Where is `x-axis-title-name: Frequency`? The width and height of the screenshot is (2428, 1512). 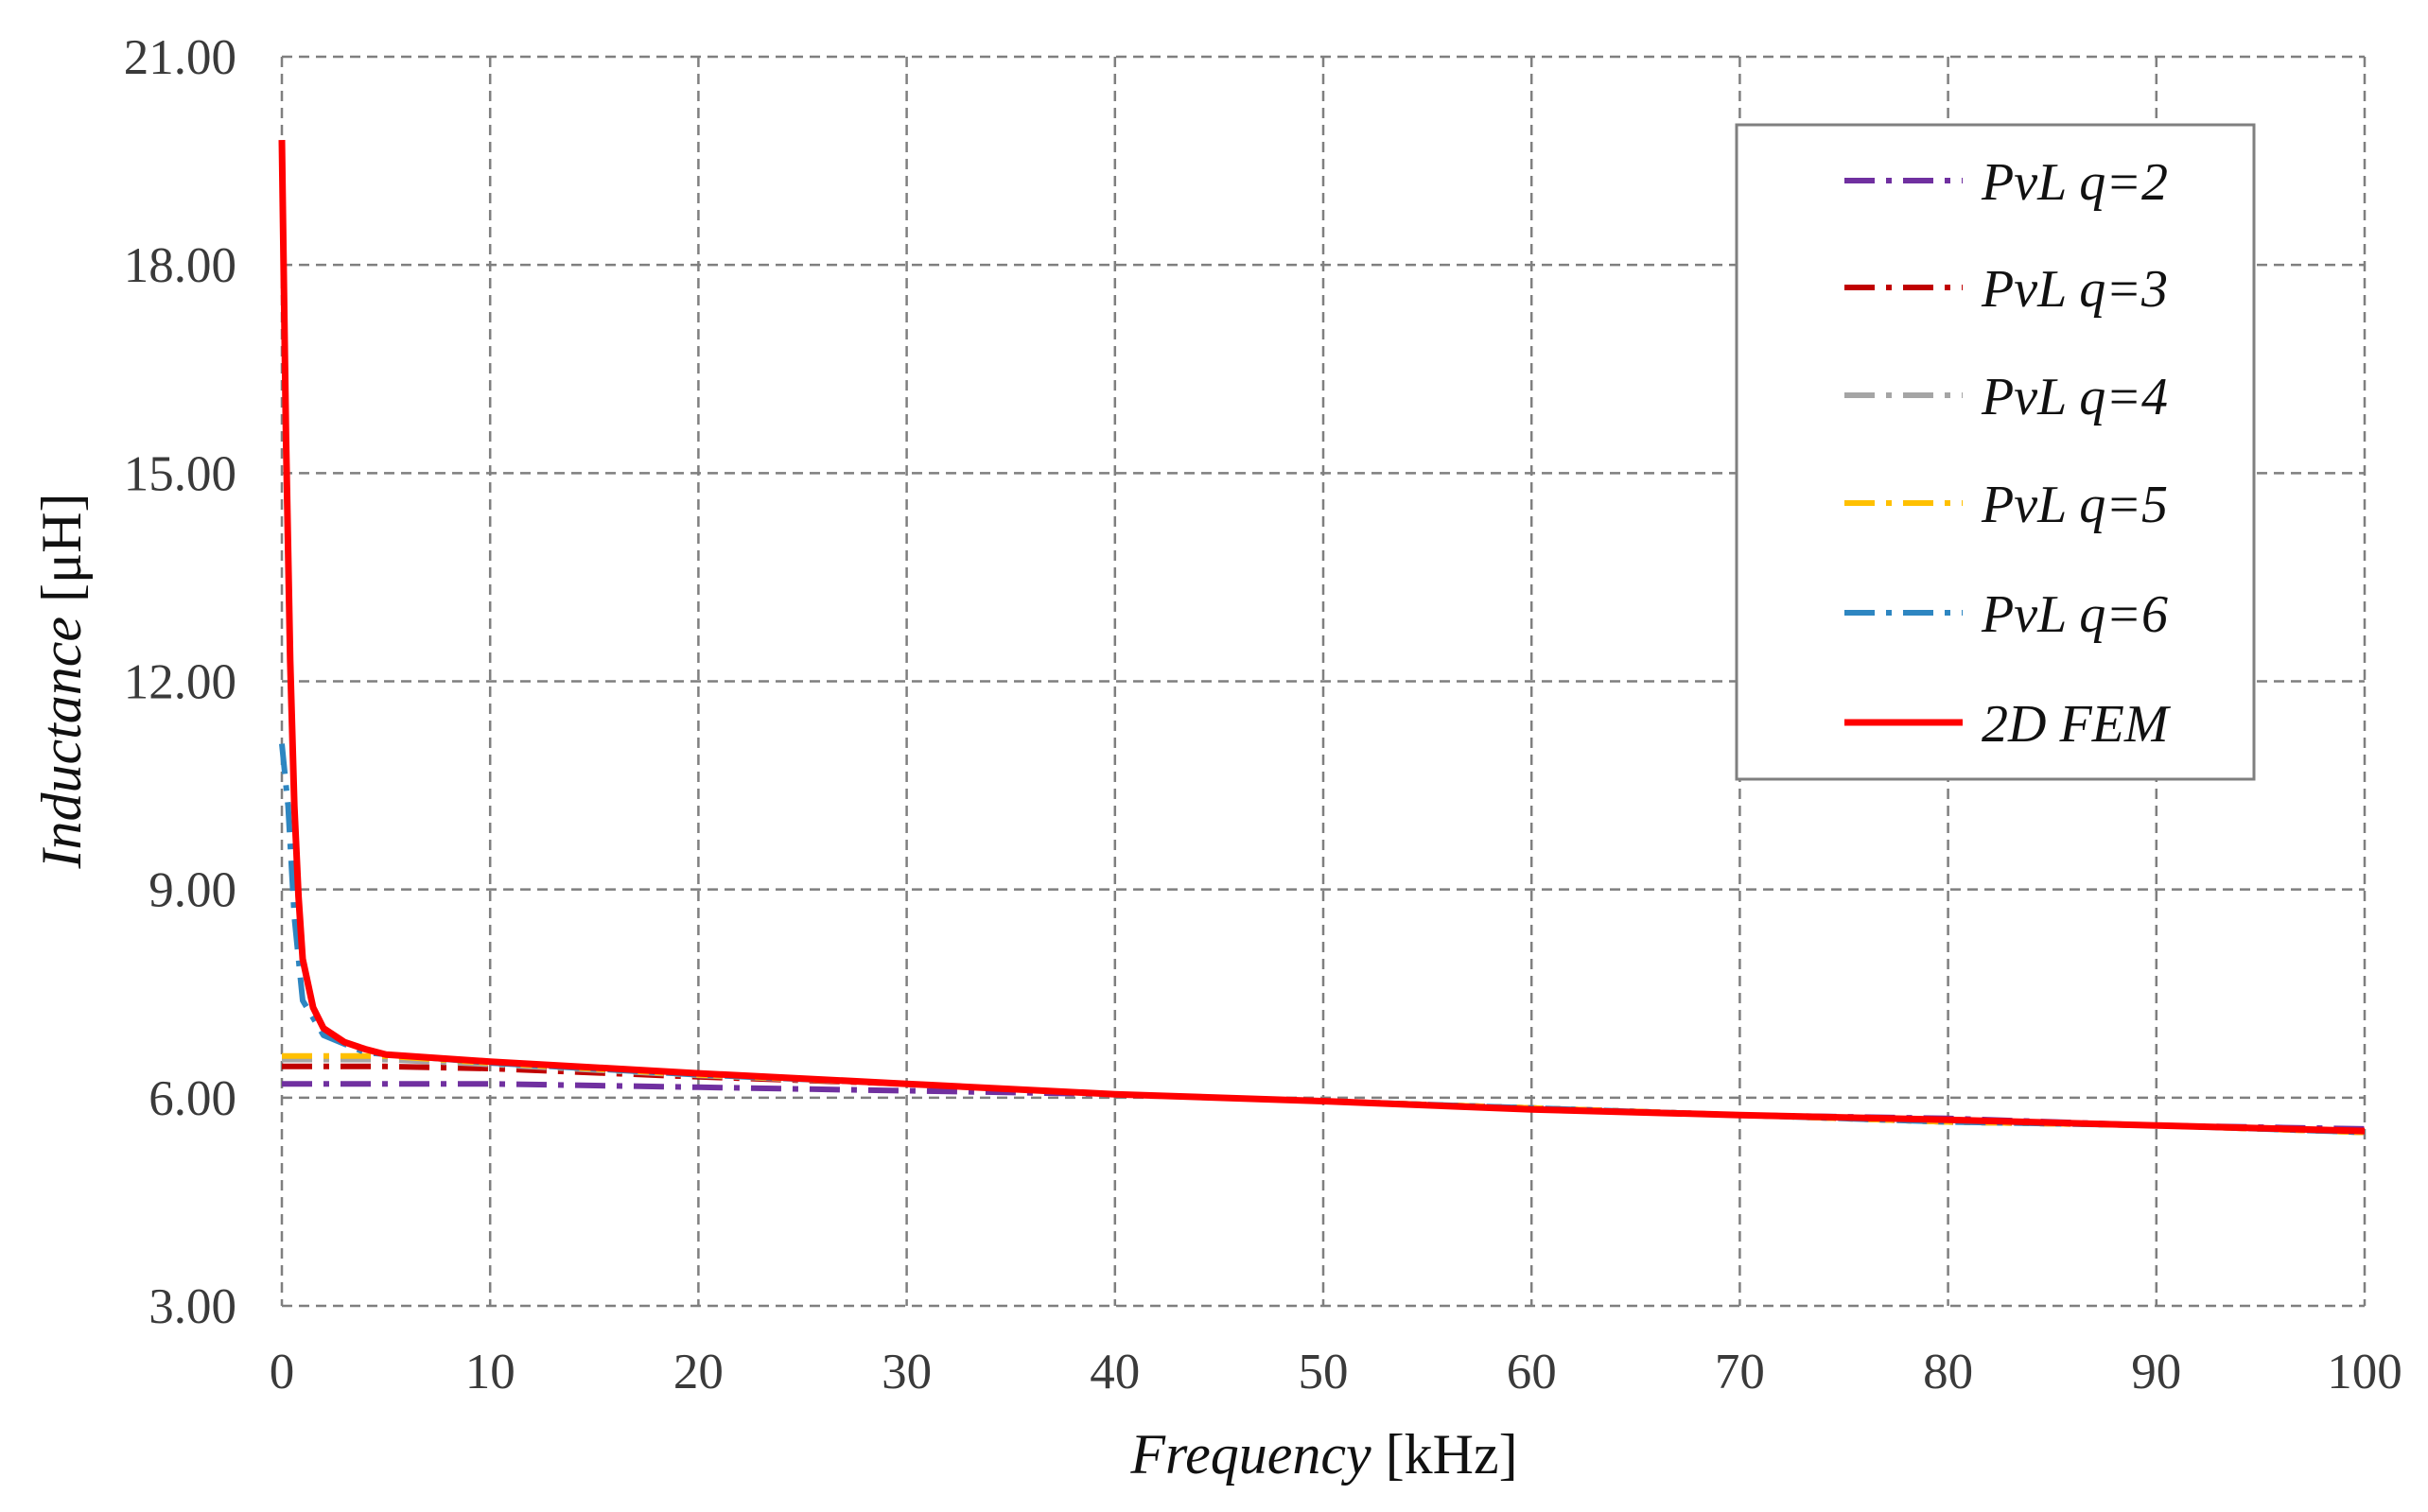
x-axis-title-name: Frequency is located at coordinates (1250, 1454).